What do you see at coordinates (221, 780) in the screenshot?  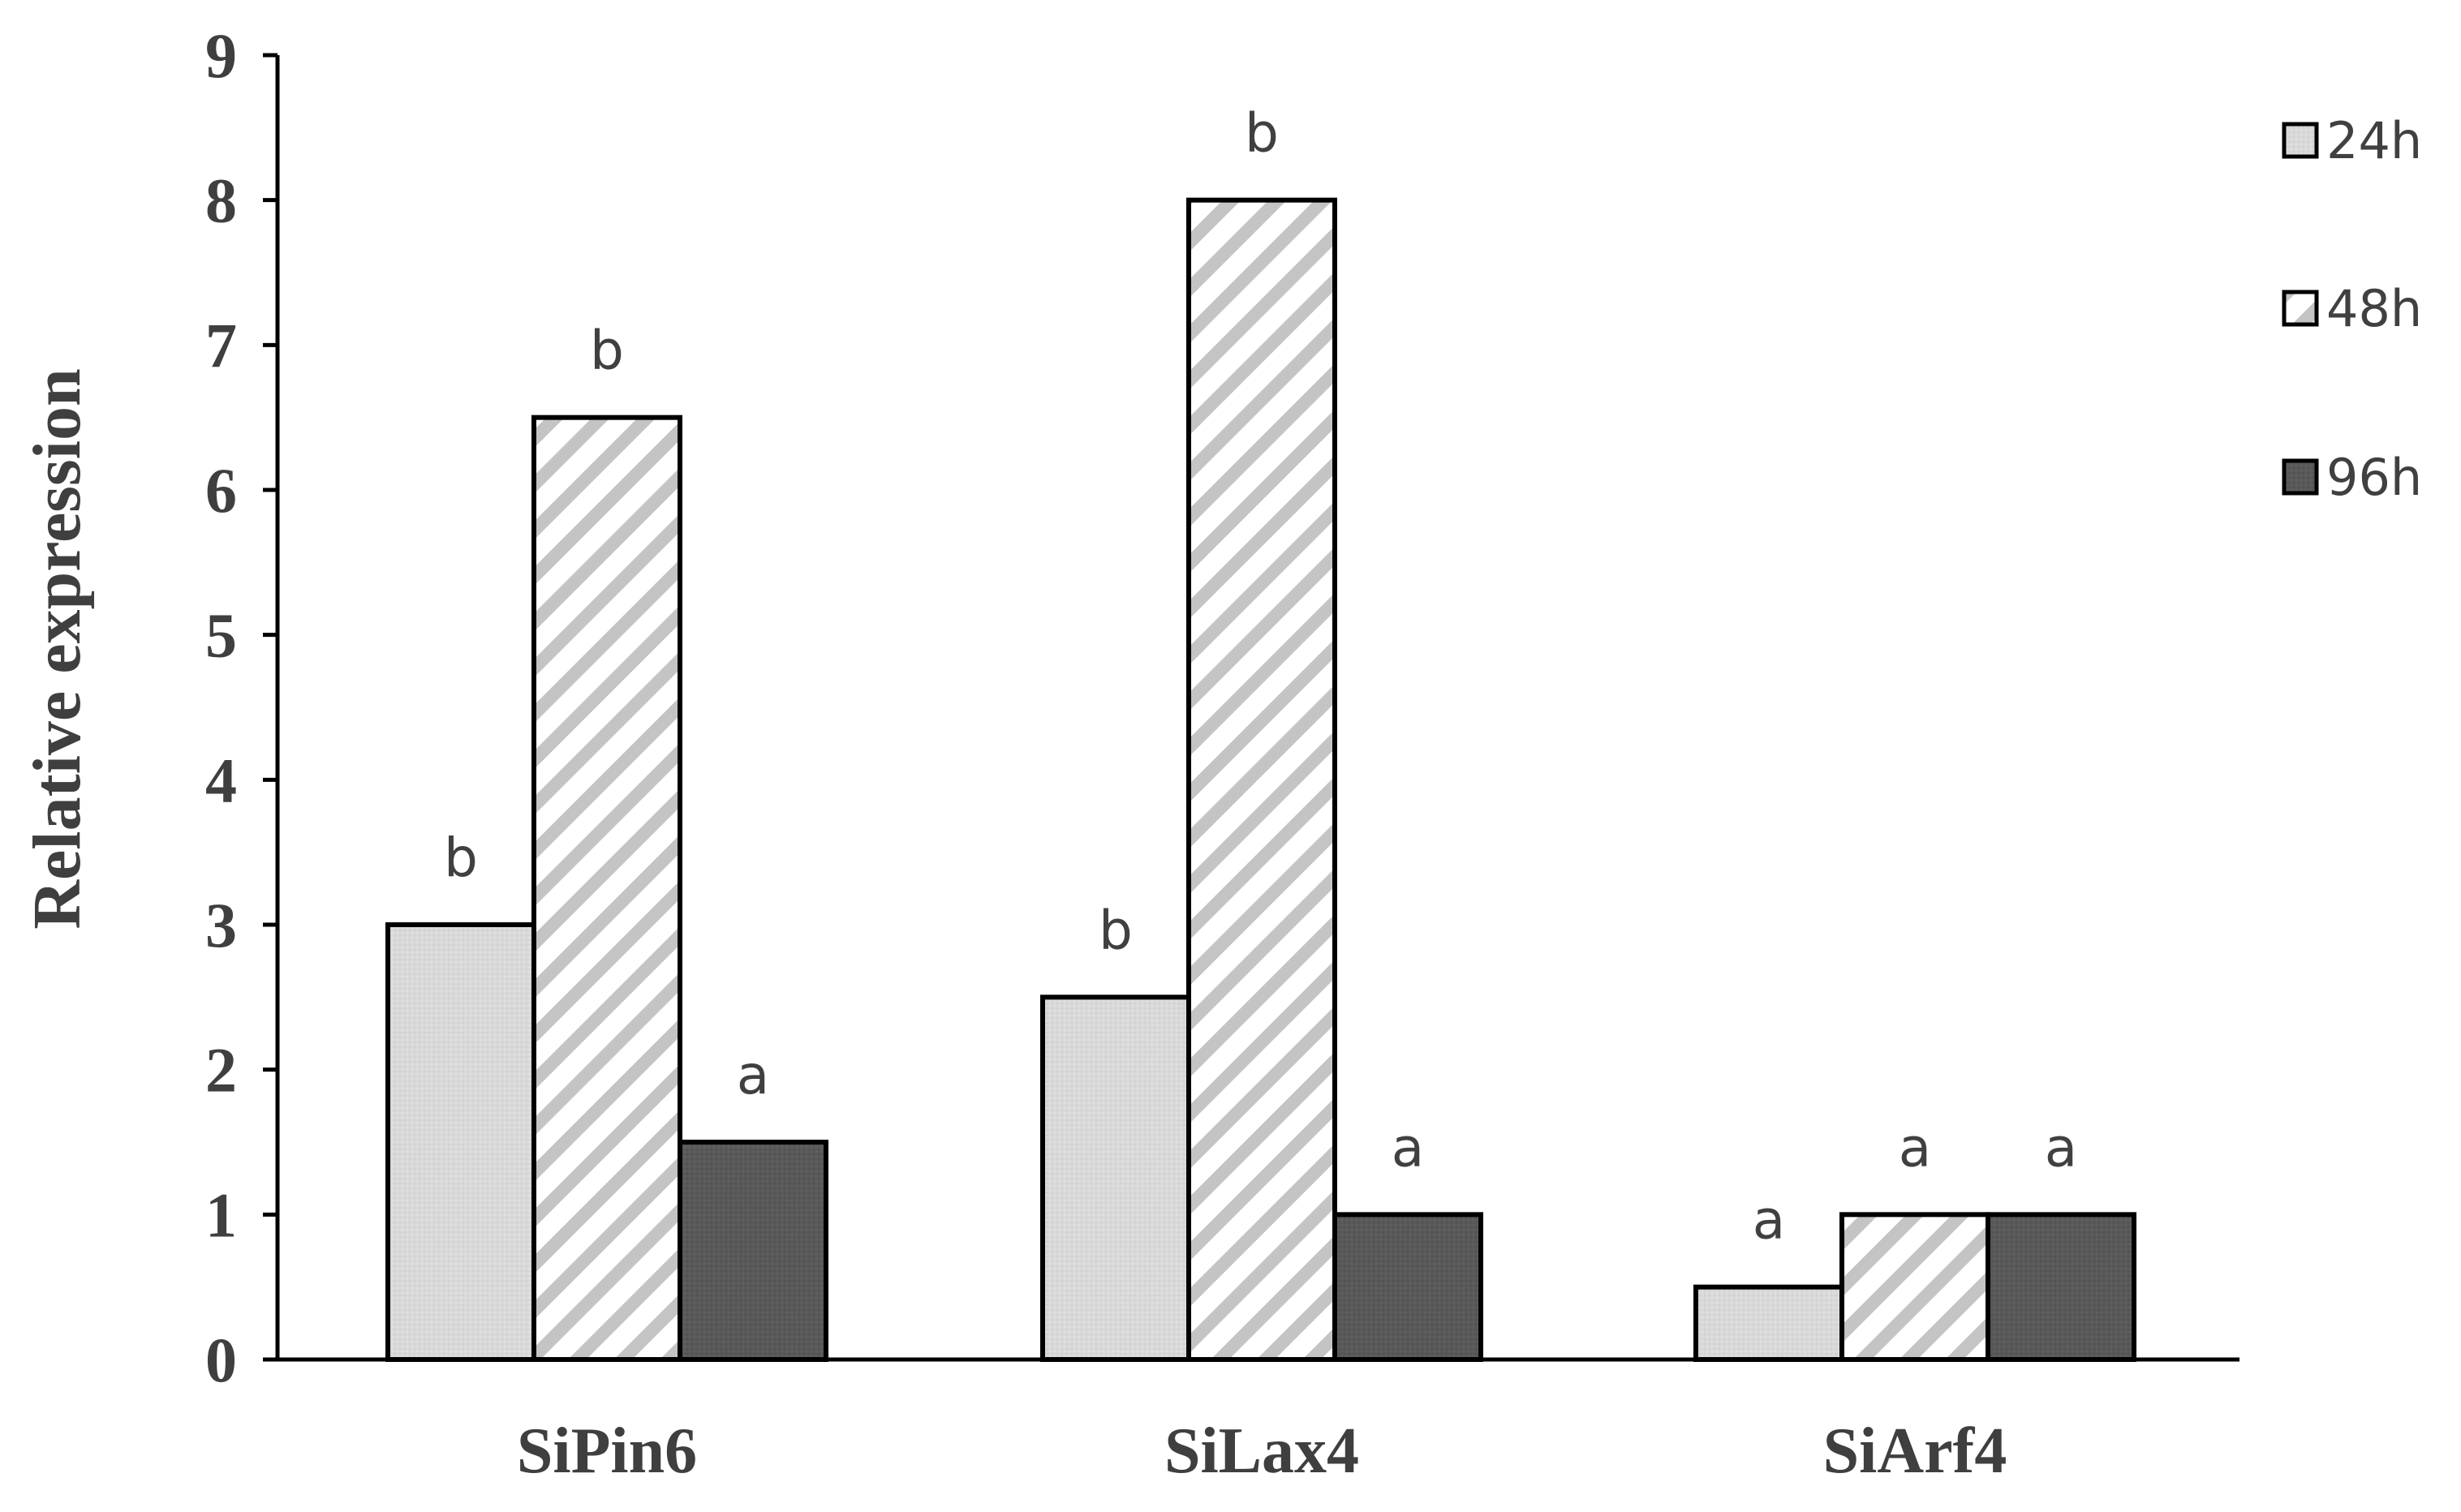 I see `y-tick-label: 4` at bounding box center [221, 780].